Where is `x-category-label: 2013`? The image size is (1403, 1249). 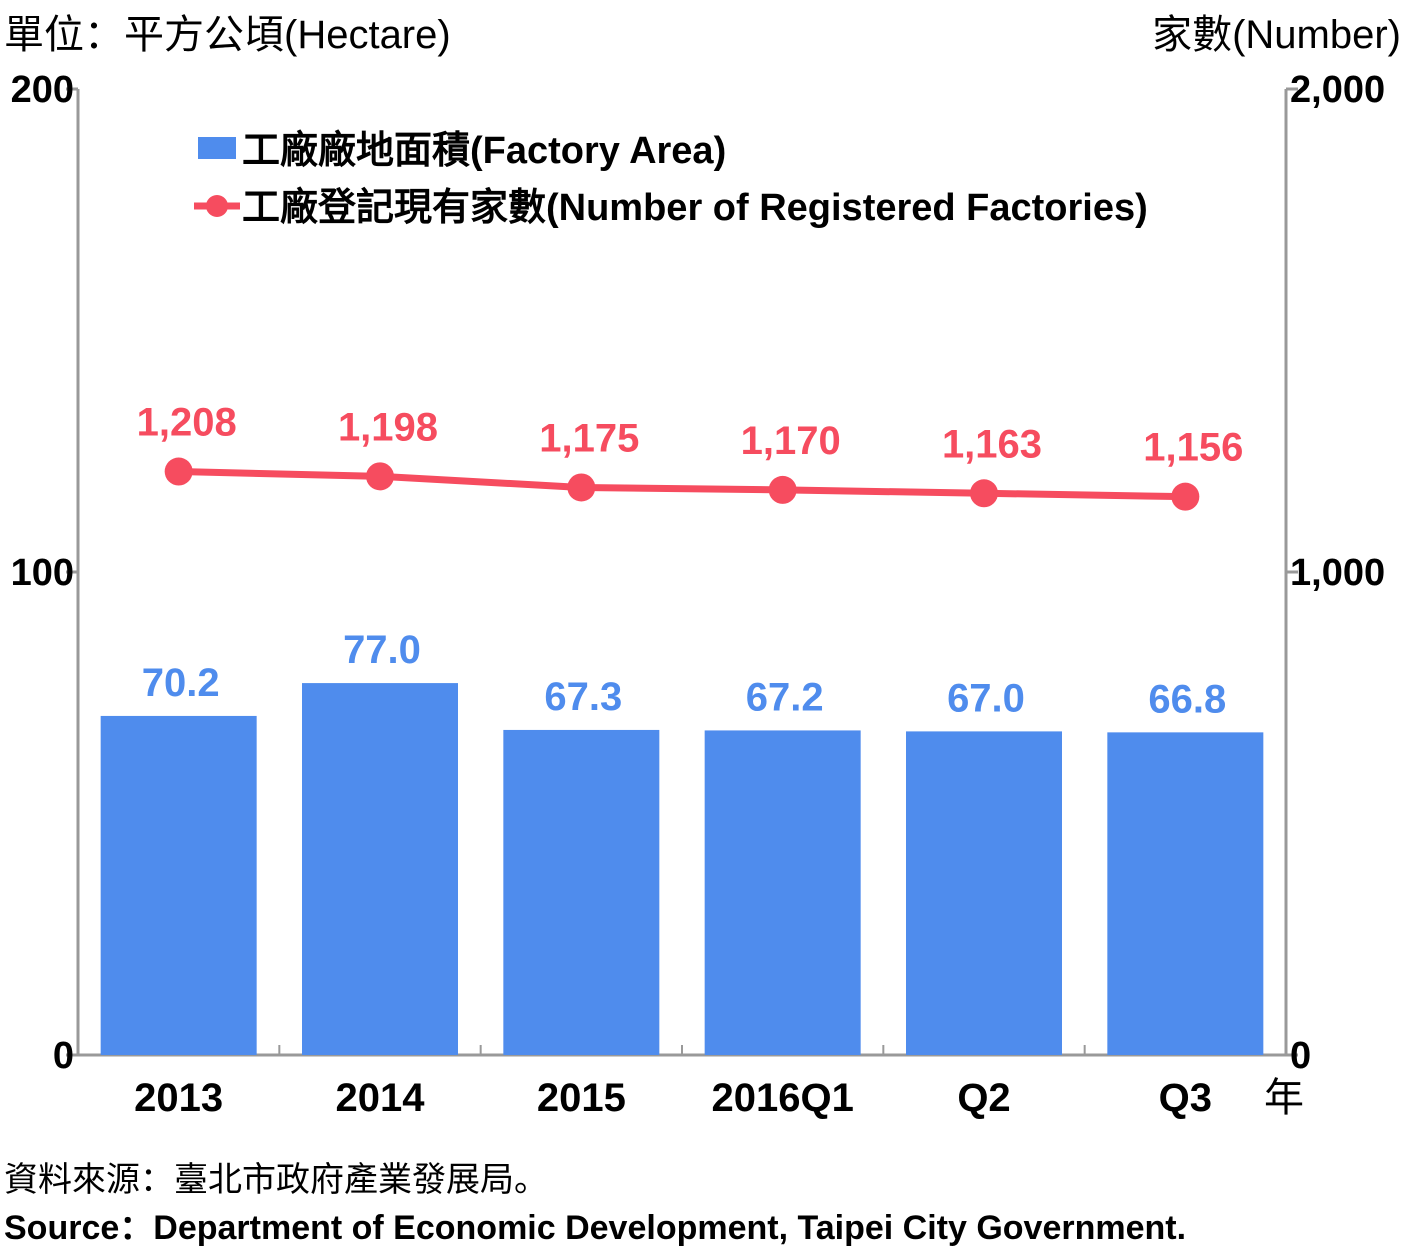 x-category-label: 2013 is located at coordinates (178, 1098).